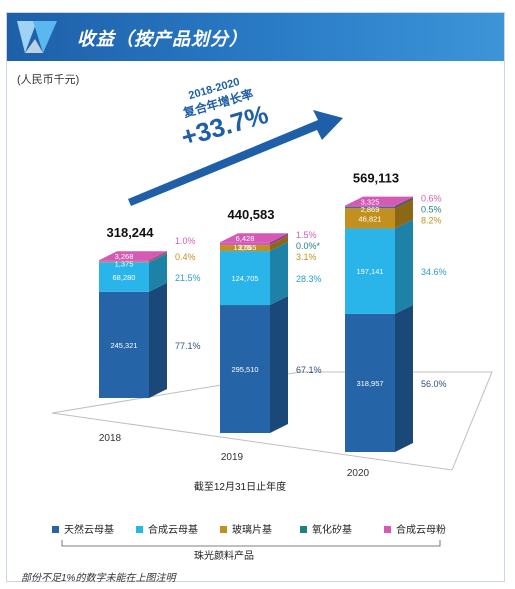 This screenshot has width=515, height=589. What do you see at coordinates (124, 256) in the screenshot?
I see `value-label: 3,268` at bounding box center [124, 256].